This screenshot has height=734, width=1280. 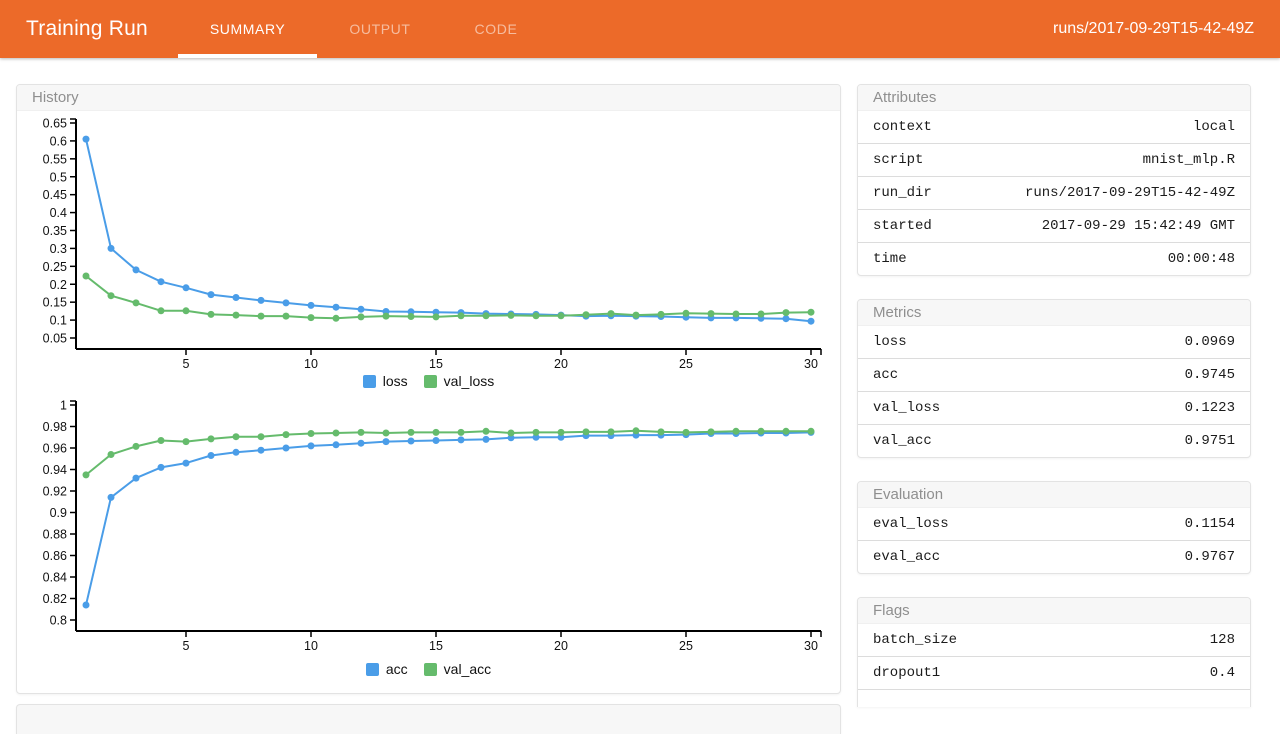 What do you see at coordinates (55, 267) in the screenshot?
I see `svg-text: 0.25` at bounding box center [55, 267].